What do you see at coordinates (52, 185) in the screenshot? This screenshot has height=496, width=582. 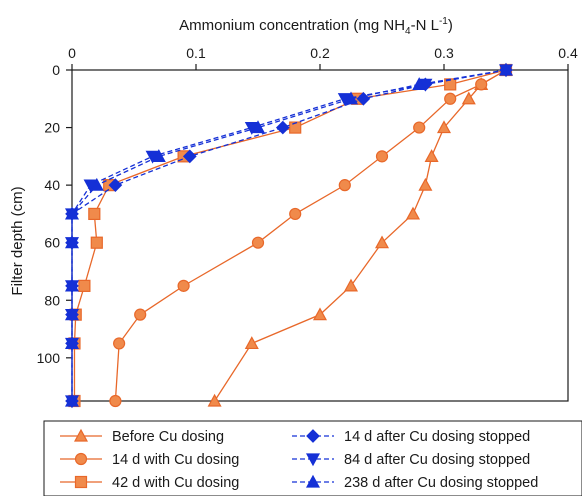 I see `y-tick-label: 40` at bounding box center [52, 185].